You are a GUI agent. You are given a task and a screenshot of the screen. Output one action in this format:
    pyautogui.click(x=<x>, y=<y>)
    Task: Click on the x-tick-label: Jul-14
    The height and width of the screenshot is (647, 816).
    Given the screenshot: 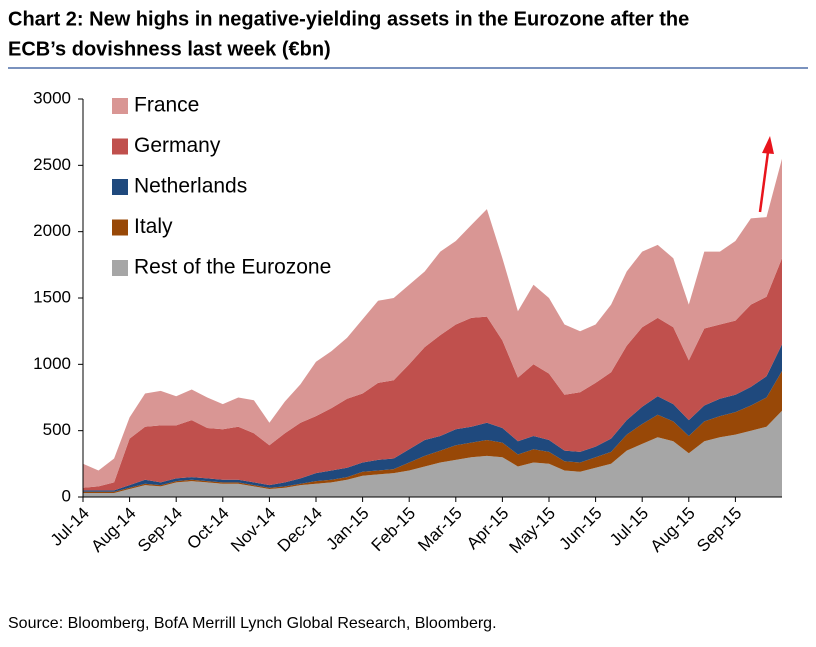 What is the action you would take?
    pyautogui.click(x=70, y=527)
    